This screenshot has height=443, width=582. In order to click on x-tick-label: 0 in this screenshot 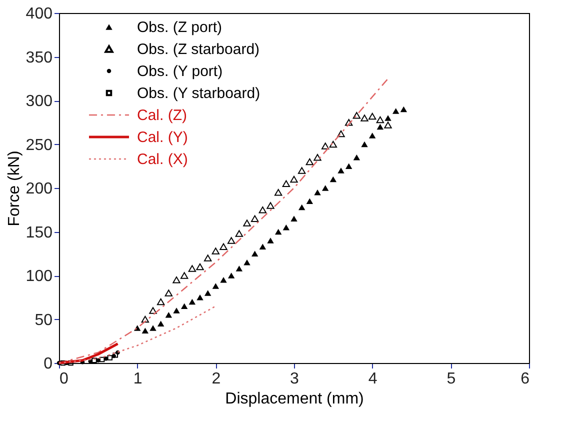, I will do `click(64, 379)`.